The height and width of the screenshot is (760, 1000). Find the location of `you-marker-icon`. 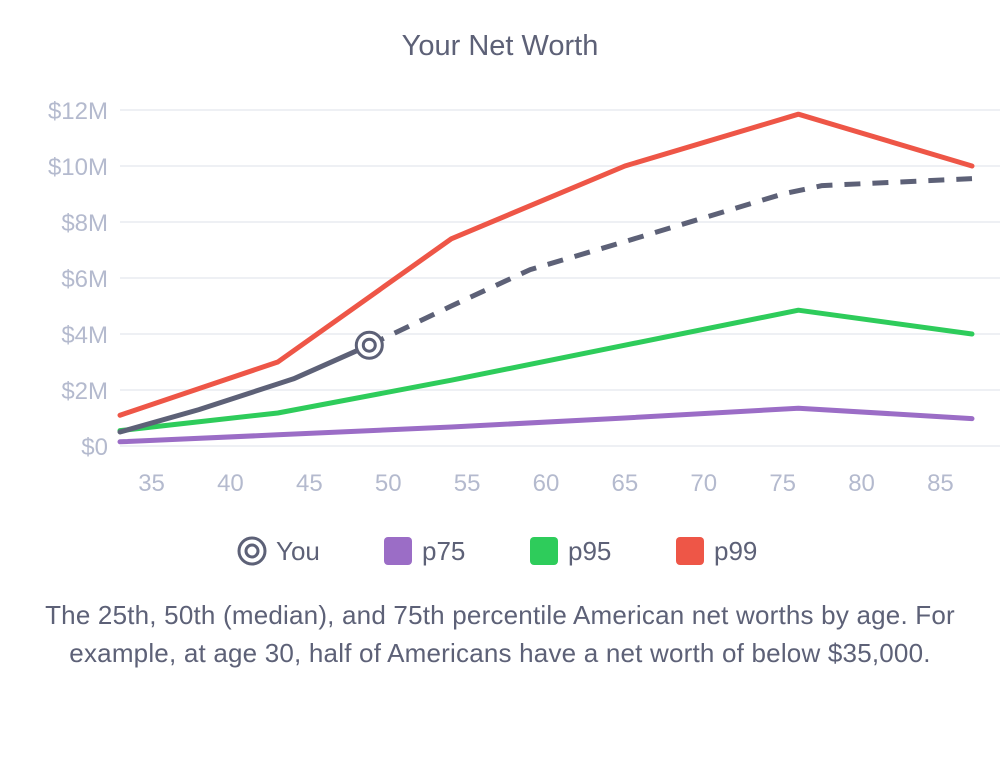

you-marker-icon is located at coordinates (369, 345).